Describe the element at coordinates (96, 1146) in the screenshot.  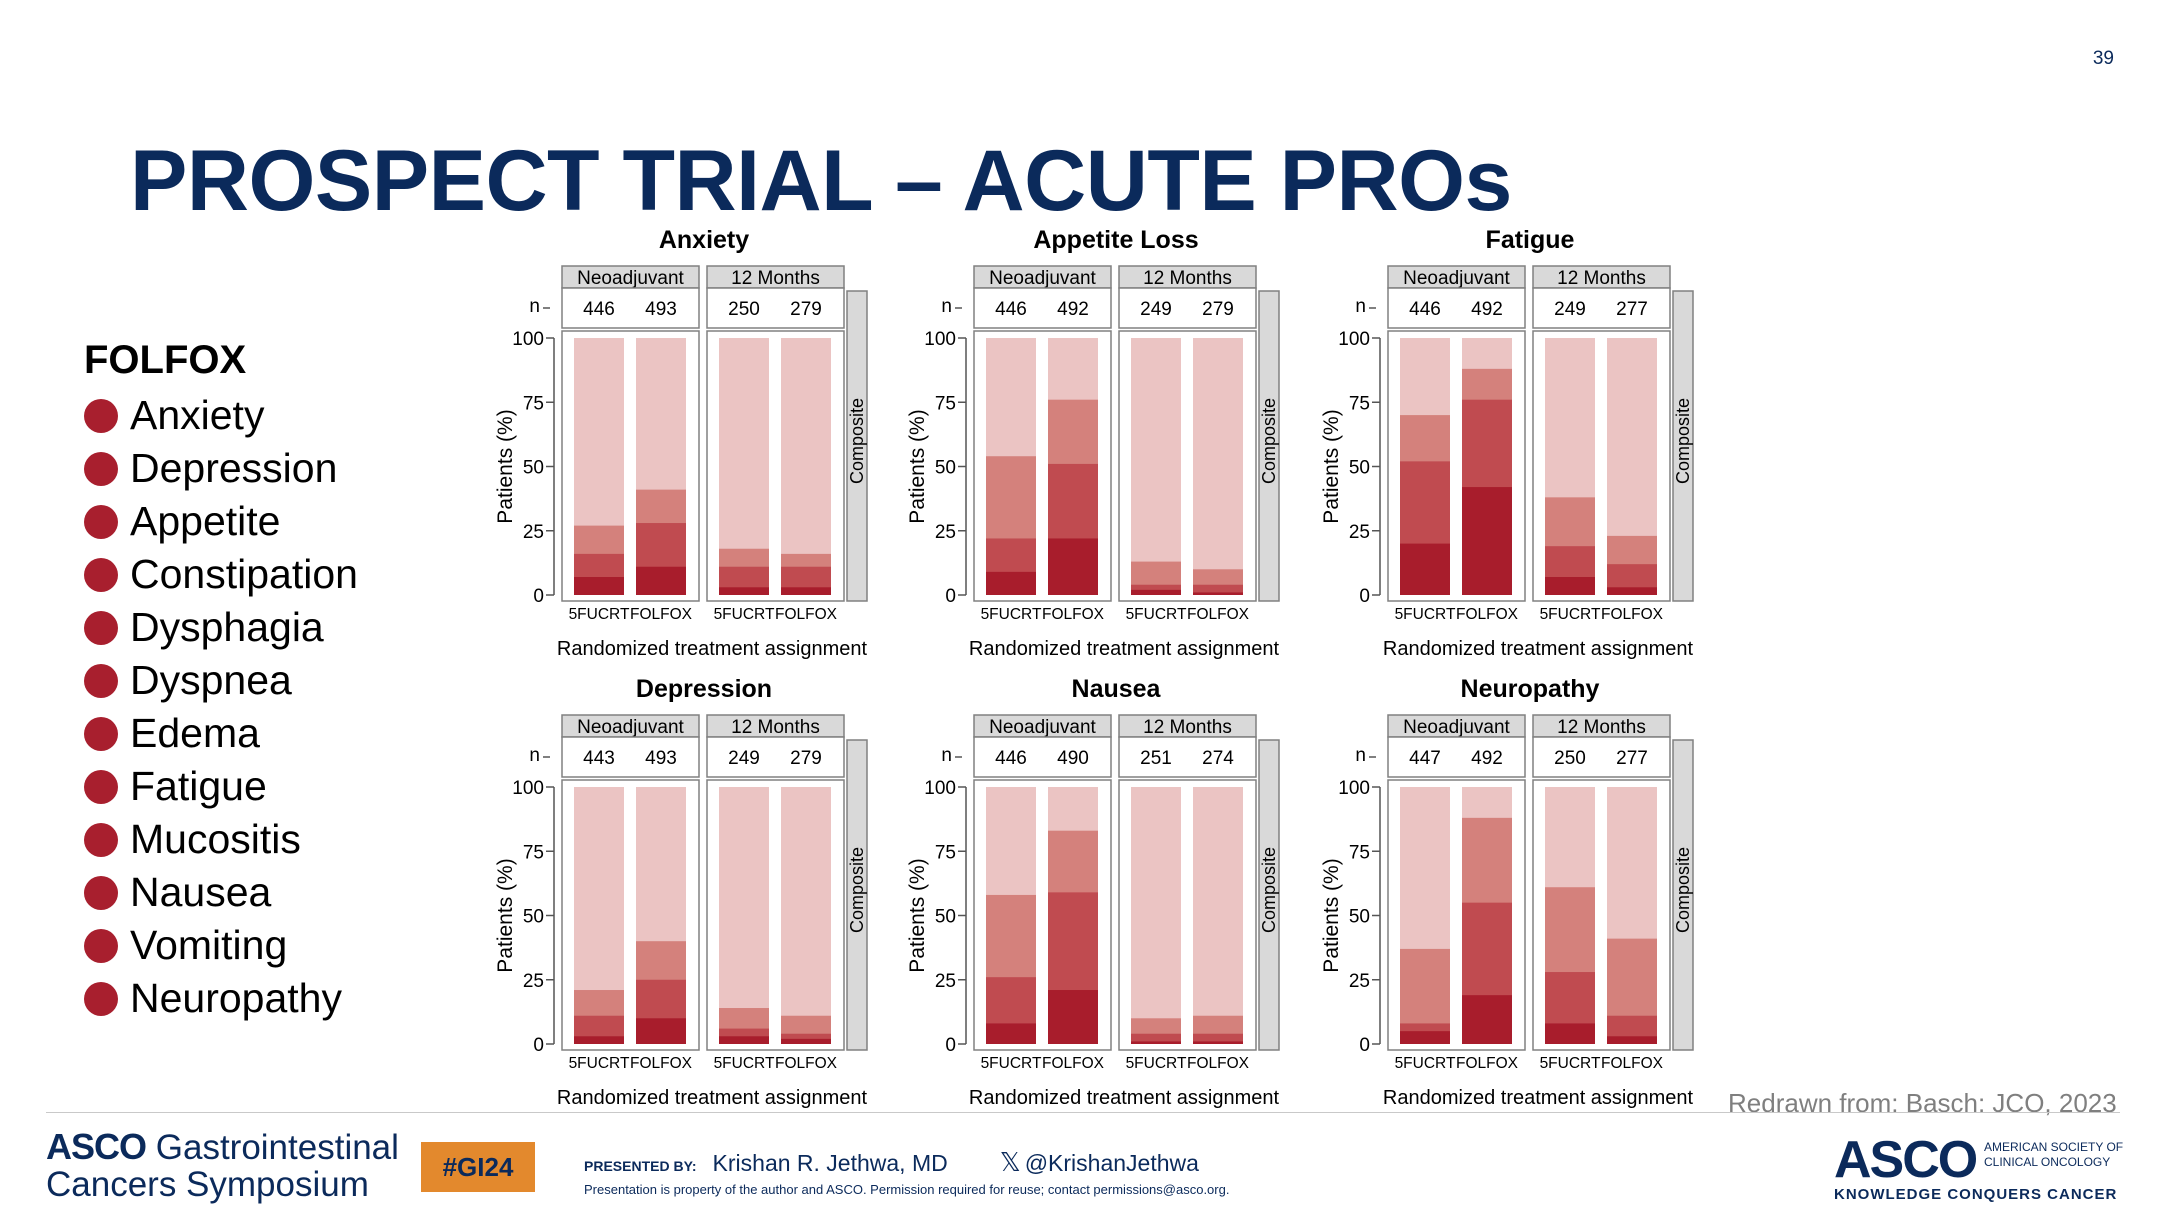
I see `asco-gi-logo-bold: ASCO` at that location.